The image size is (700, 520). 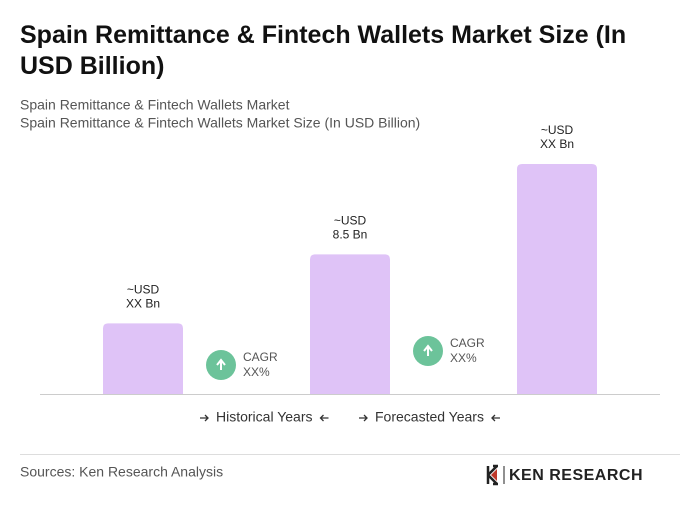 What do you see at coordinates (121, 472) in the screenshot?
I see `source: Sources: Ken Research Analysis` at bounding box center [121, 472].